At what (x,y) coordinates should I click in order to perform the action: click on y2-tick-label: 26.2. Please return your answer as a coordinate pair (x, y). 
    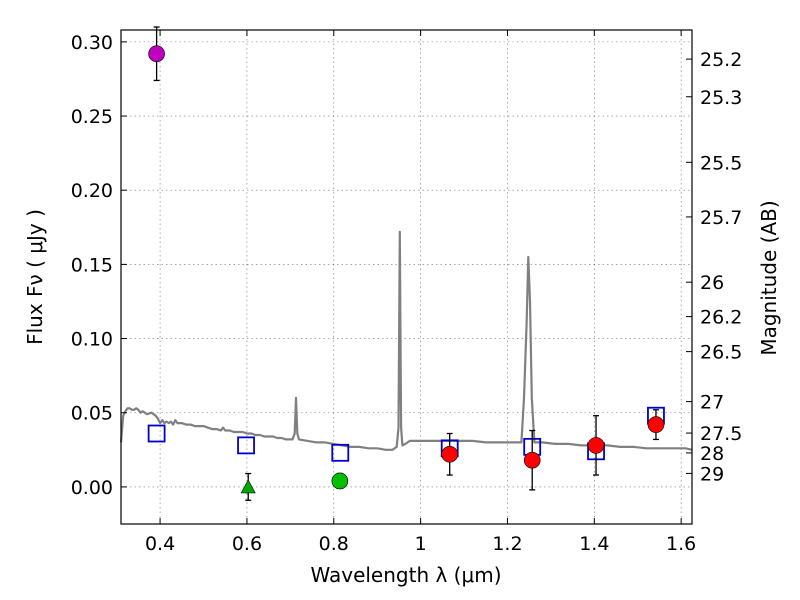
    Looking at the image, I should click on (721, 318).